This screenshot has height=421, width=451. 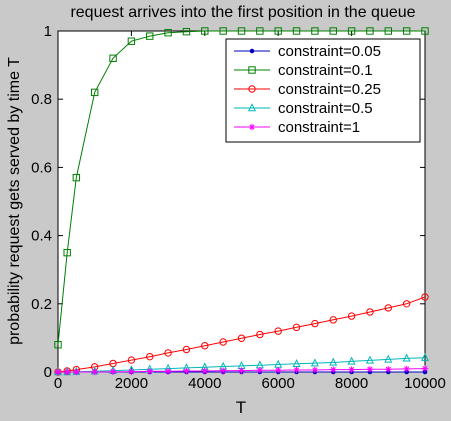 What do you see at coordinates (319, 127) in the screenshot?
I see `legend-label: constraint=1` at bounding box center [319, 127].